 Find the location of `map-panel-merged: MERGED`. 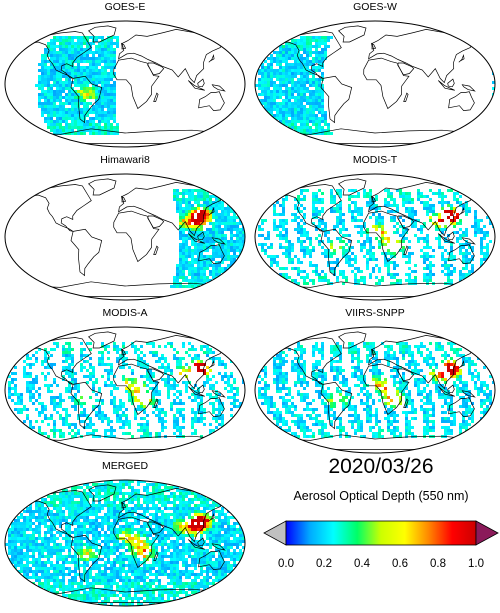

map-panel-merged: MERGED is located at coordinates (125, 535).